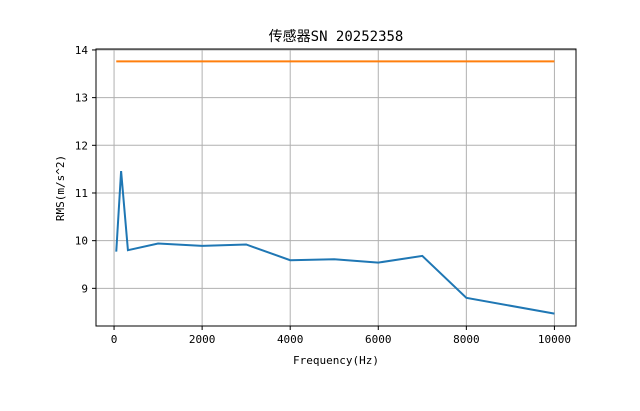 Image resolution: width=640 pixels, height=411 pixels. What do you see at coordinates (336, 36) in the screenshot?
I see `chart-title: 传感器SN 20252358` at bounding box center [336, 36].